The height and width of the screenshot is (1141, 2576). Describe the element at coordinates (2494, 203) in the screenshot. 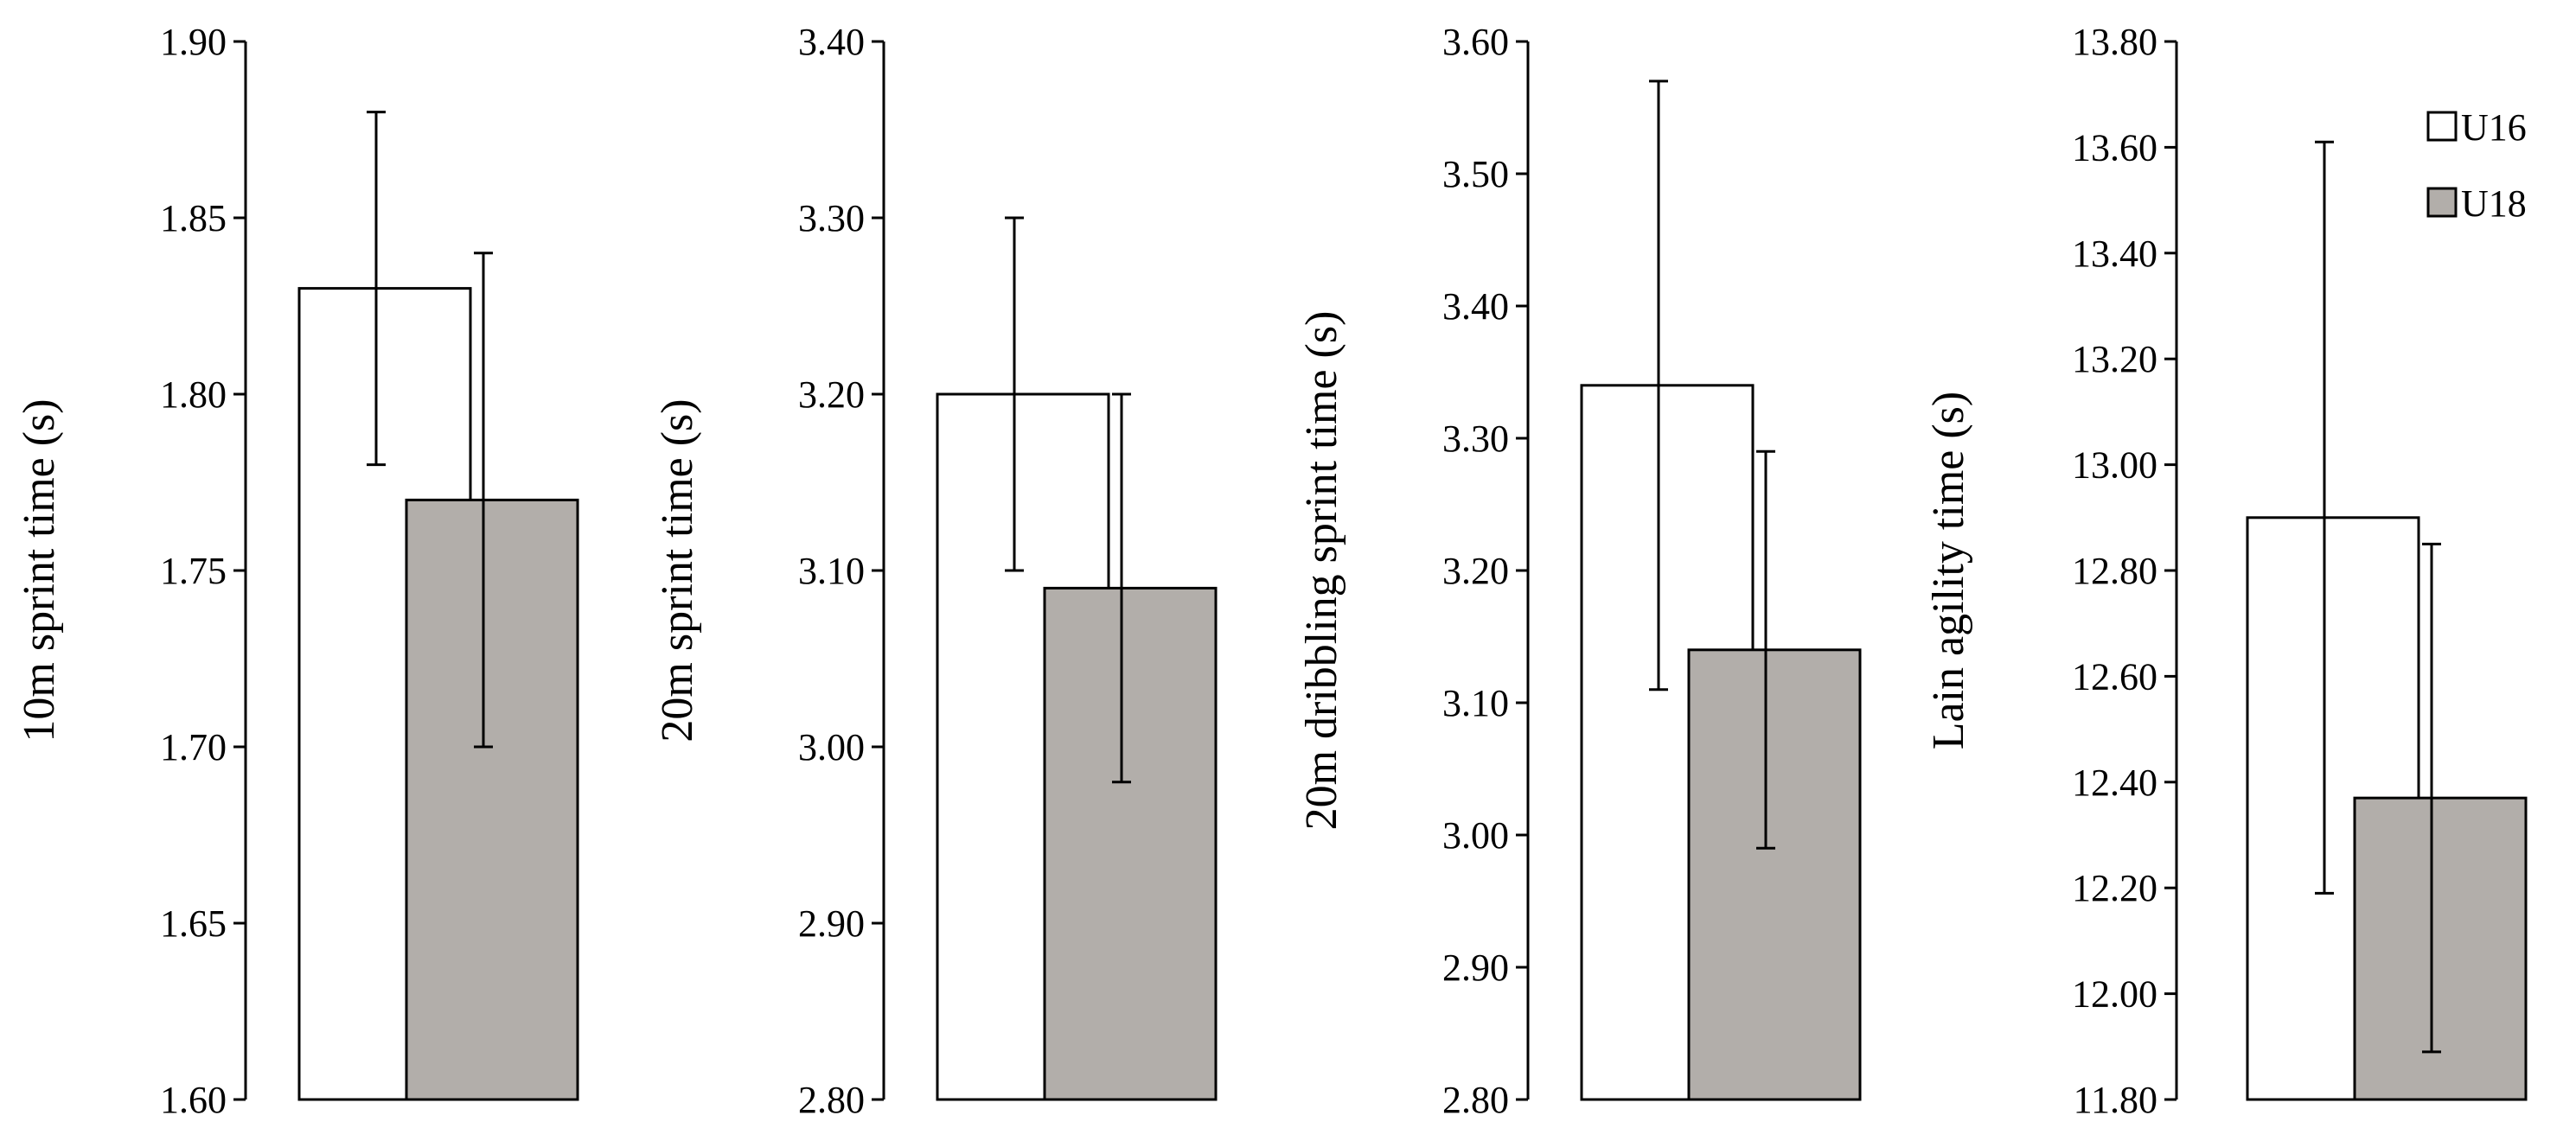

I see `legend-label-u18: U18` at that location.